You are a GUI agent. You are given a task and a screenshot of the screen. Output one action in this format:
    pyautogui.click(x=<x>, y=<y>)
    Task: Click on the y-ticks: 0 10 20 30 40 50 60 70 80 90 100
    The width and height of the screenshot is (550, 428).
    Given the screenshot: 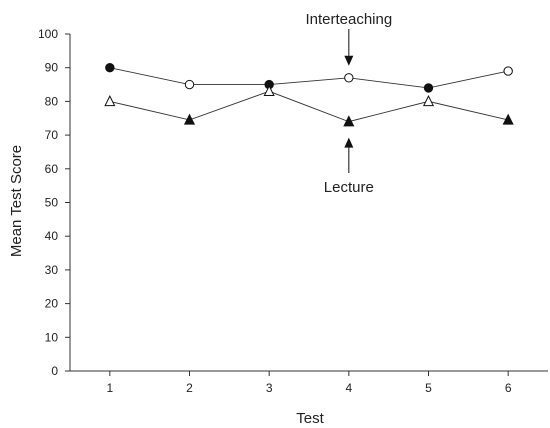 What is the action you would take?
    pyautogui.click(x=54, y=202)
    